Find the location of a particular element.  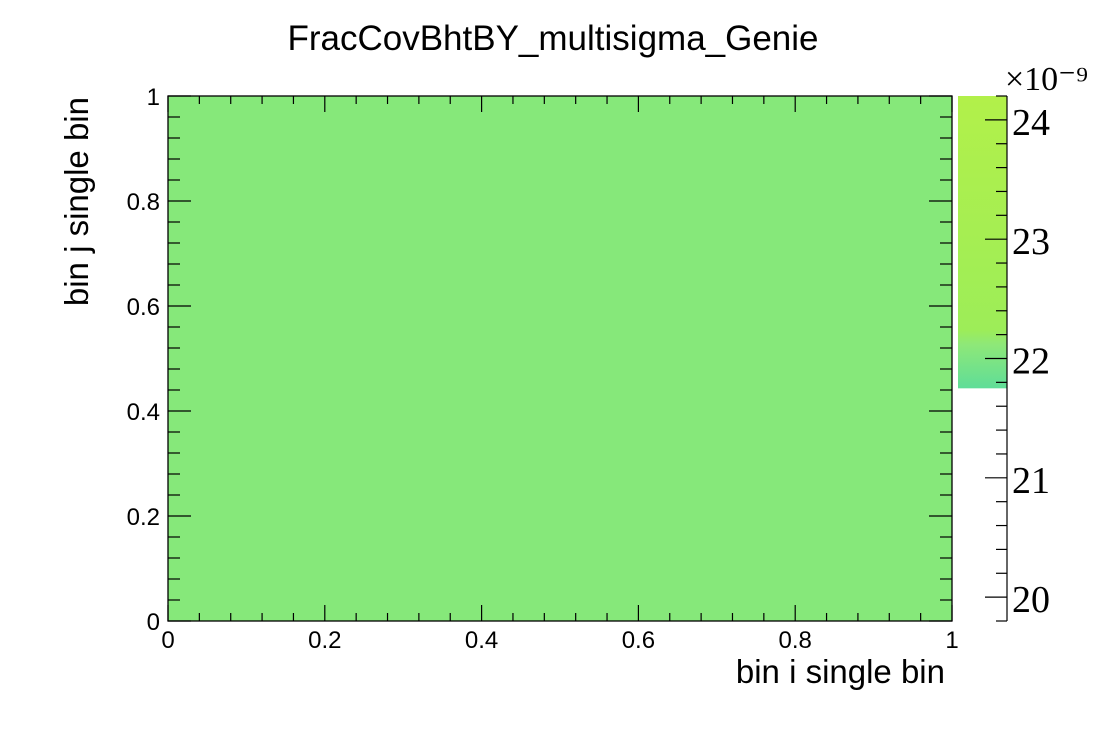

x-tick-label: 0.6 is located at coordinates (638, 640).